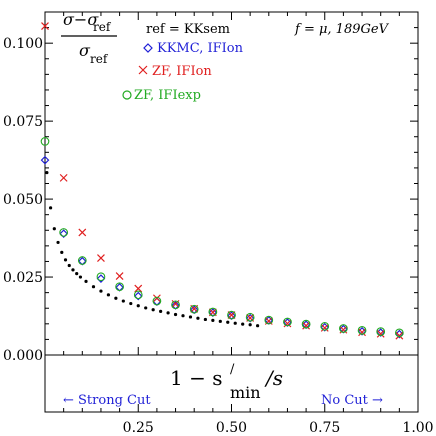  Describe the element at coordinates (23, 278) in the screenshot. I see `y-tick-label: 0.025` at that location.